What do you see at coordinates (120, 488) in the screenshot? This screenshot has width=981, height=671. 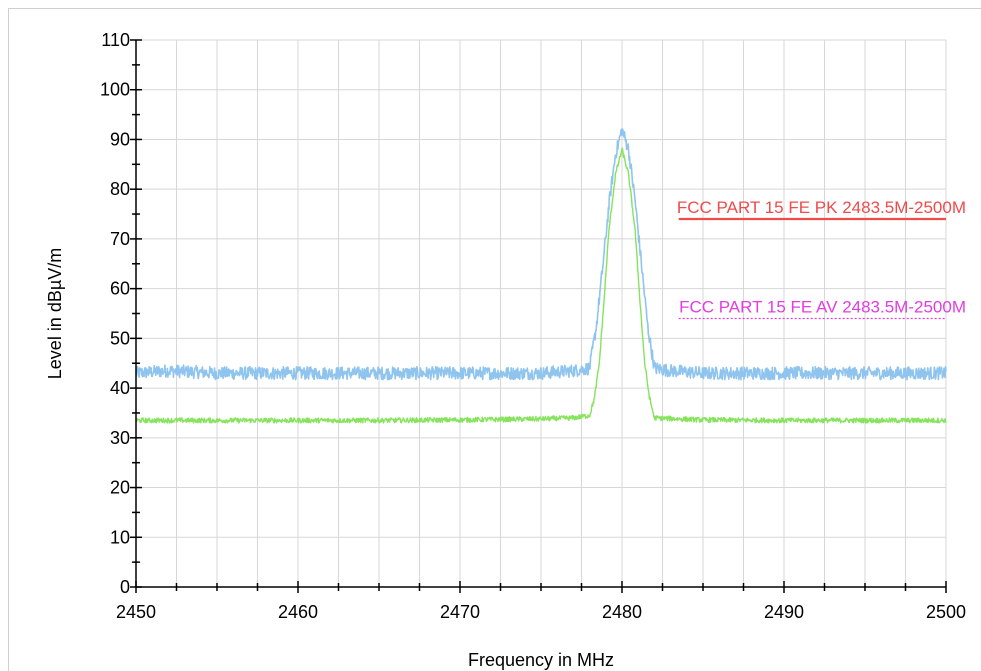 I see `y-tick-label: 20` at bounding box center [120, 488].